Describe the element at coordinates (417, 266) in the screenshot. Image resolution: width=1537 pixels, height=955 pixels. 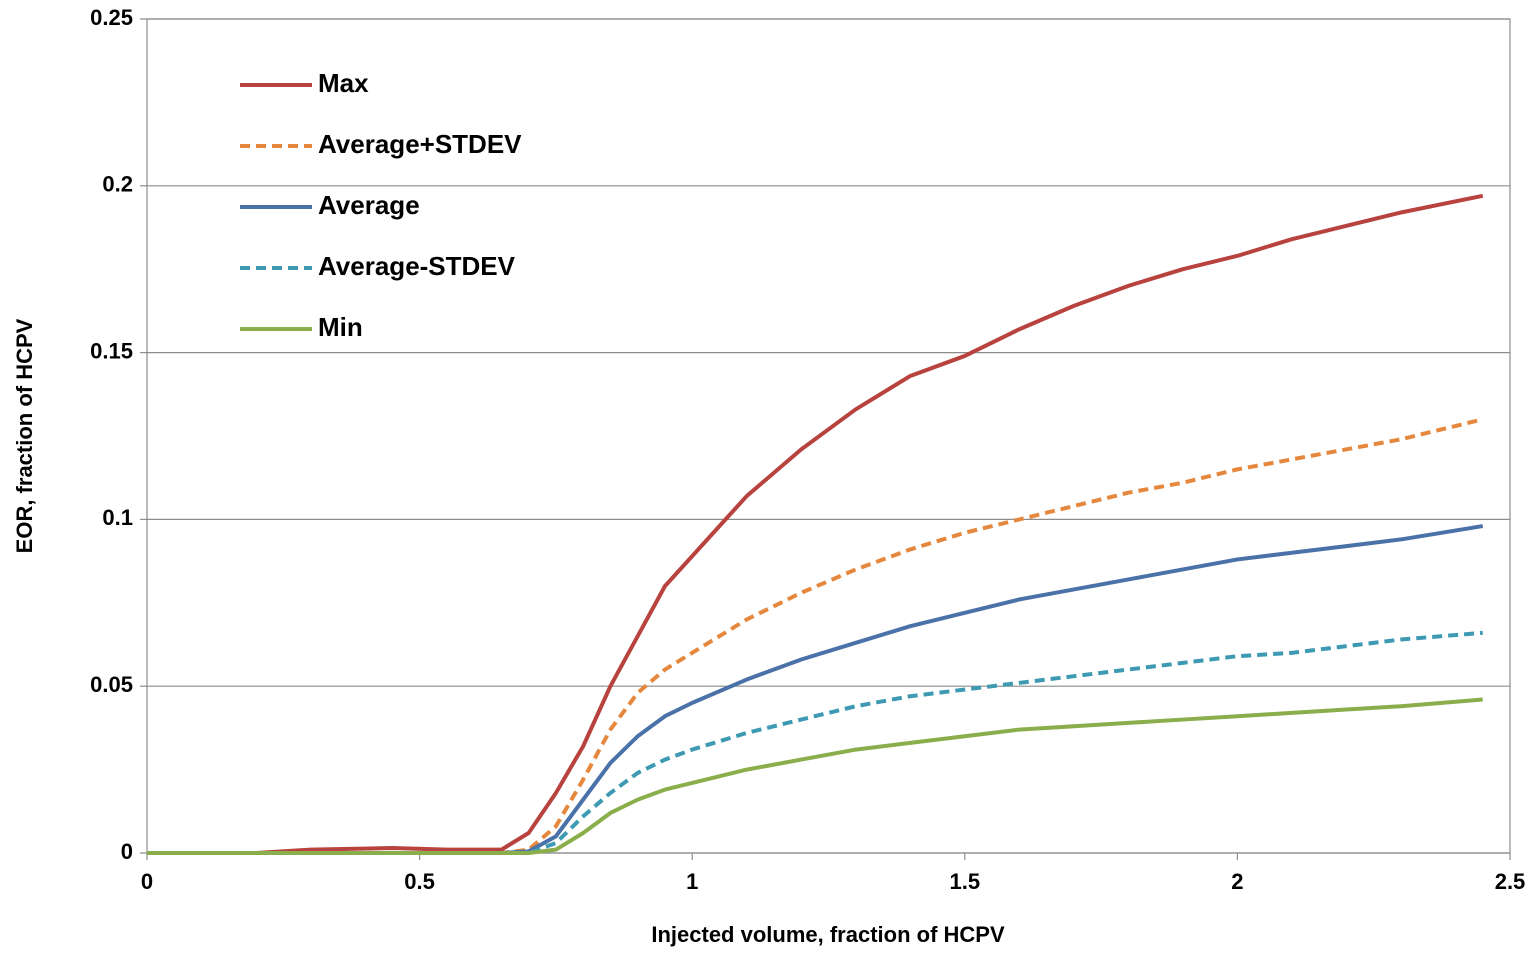
I see `legend-label: Average-STDEV` at that location.